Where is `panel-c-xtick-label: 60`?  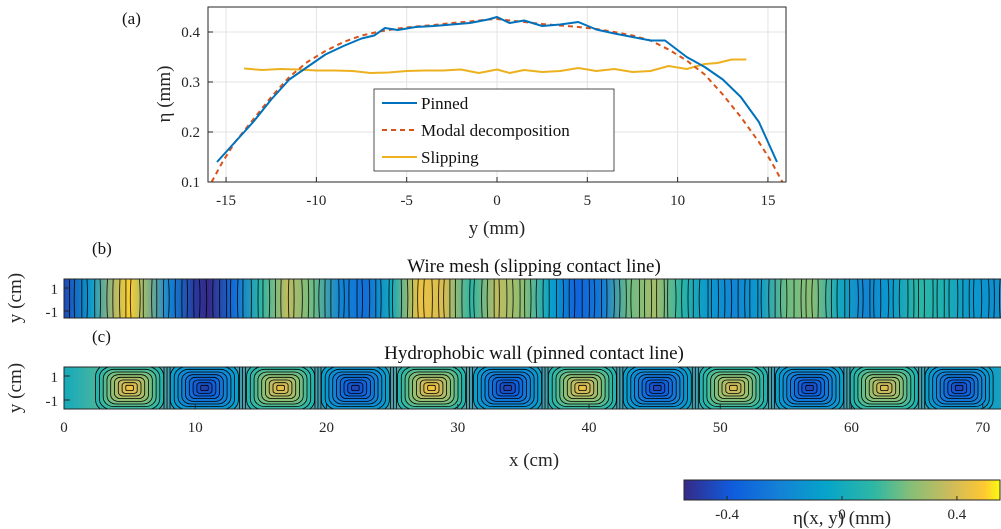 panel-c-xtick-label: 60 is located at coordinates (851, 428).